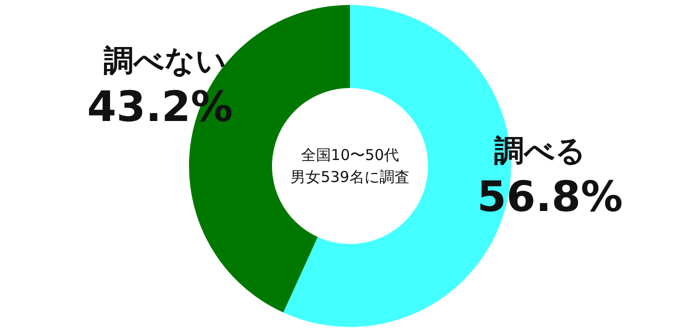  I want to click on slice-label: 調べない, so click(165, 61).